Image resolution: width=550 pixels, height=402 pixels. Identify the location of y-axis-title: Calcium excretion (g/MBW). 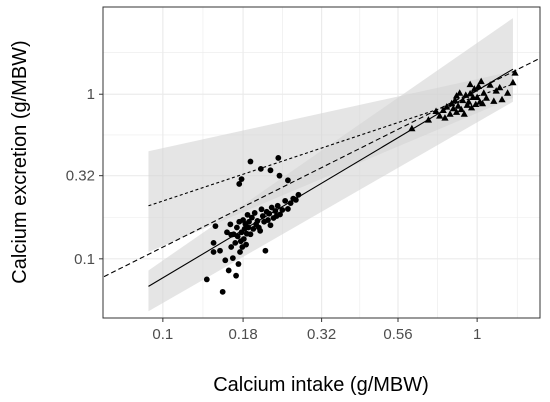
(20, 161).